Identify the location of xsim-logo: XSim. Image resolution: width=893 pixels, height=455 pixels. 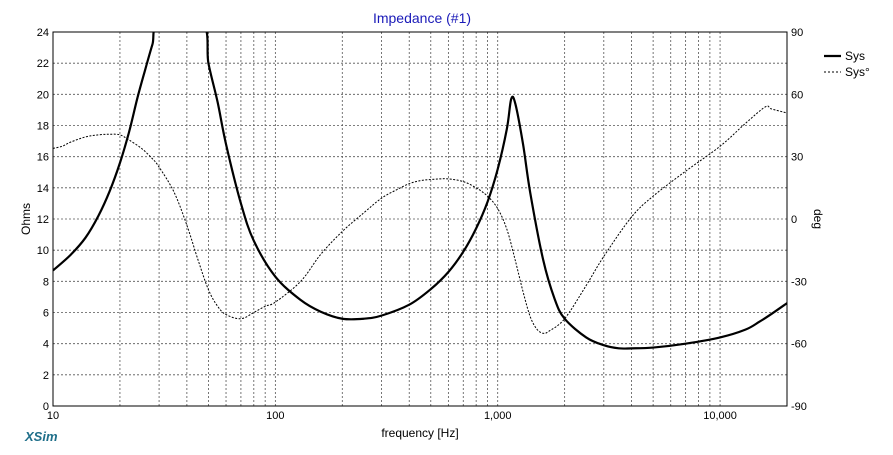
(41, 436).